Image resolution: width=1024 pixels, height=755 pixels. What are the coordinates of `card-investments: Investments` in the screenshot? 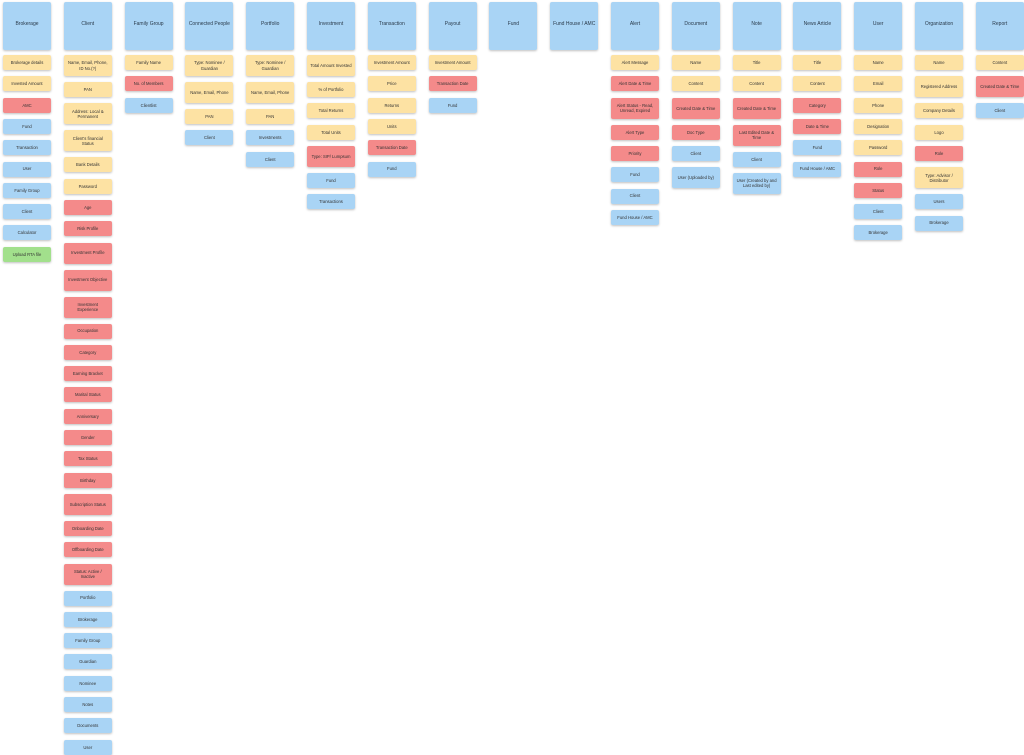 It's located at (270, 138).